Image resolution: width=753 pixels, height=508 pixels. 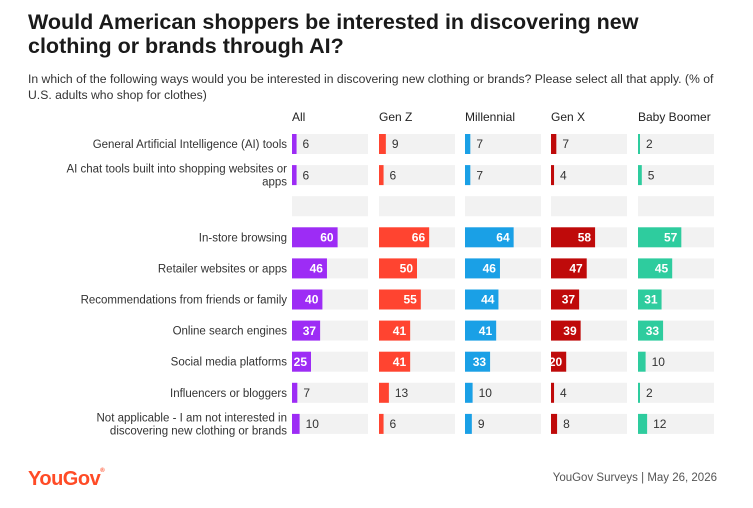 What do you see at coordinates (671, 238) in the screenshot?
I see `data-label: 57` at bounding box center [671, 238].